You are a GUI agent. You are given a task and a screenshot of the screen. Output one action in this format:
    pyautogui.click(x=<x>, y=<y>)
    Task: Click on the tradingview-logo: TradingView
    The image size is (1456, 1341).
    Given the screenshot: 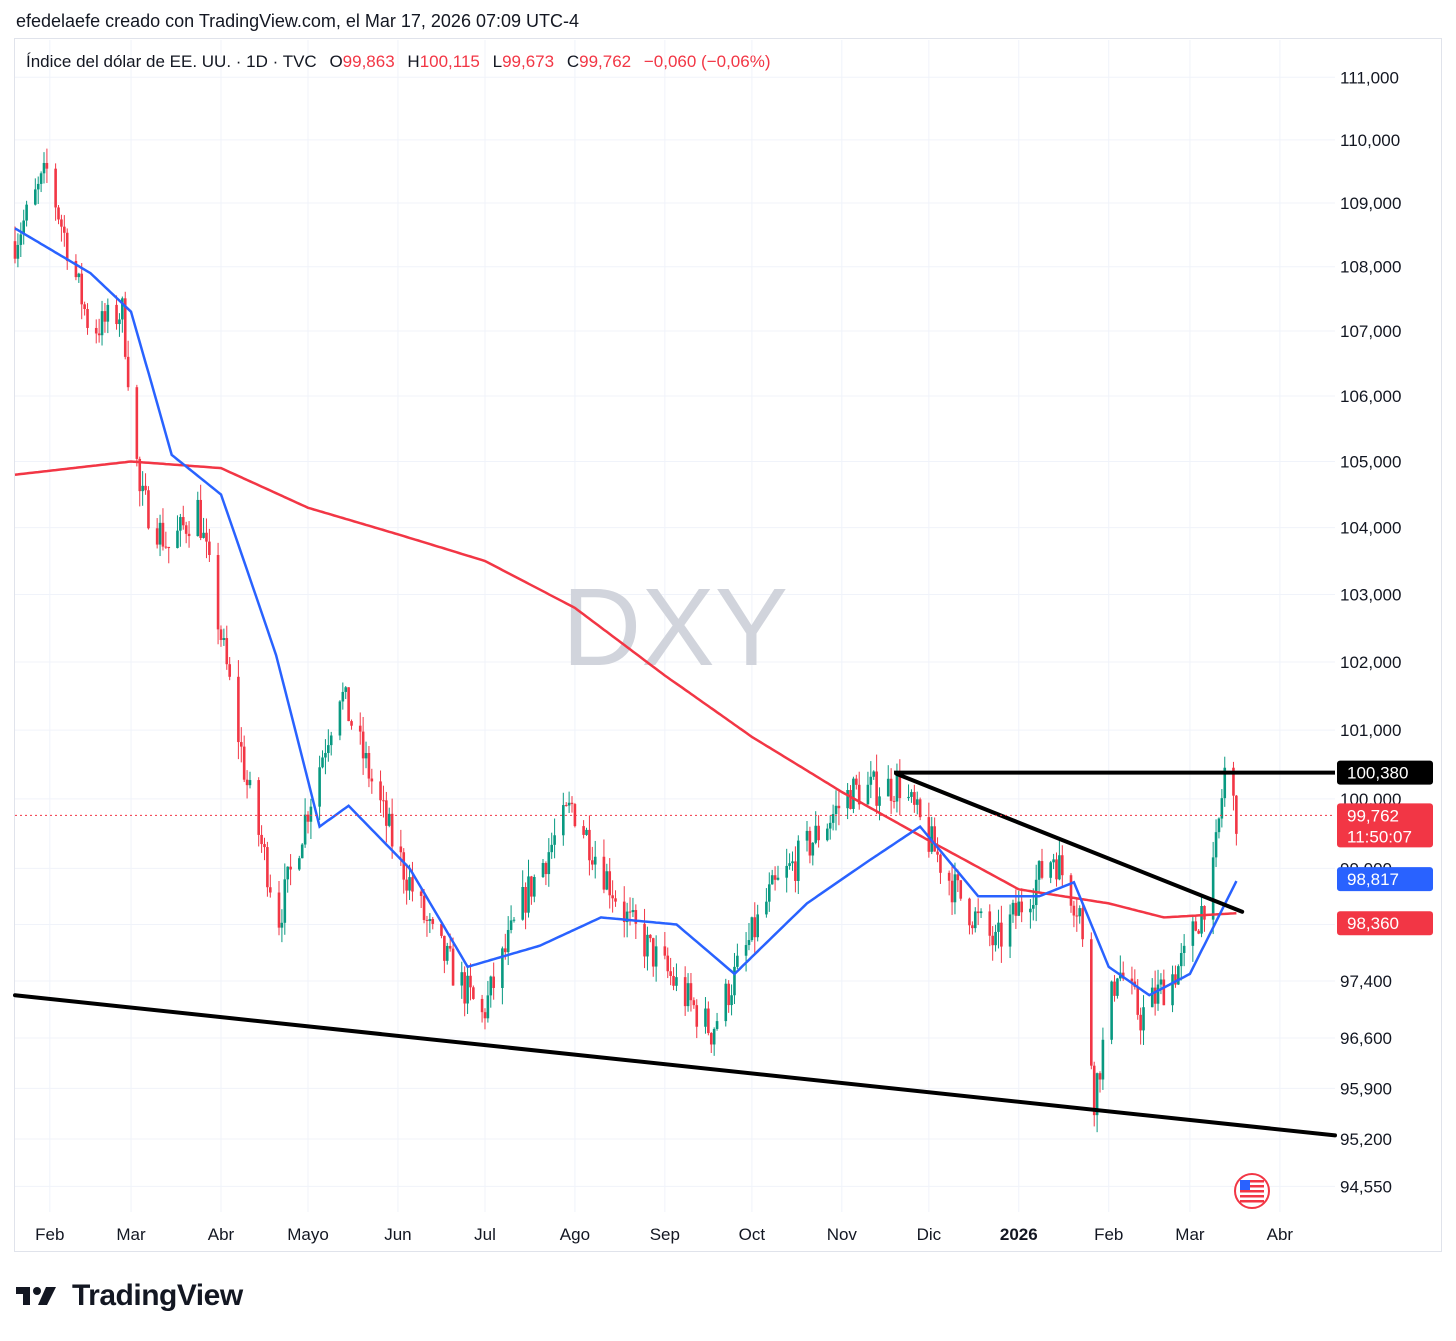 What is the action you would take?
    pyautogui.click(x=129, y=1296)
    